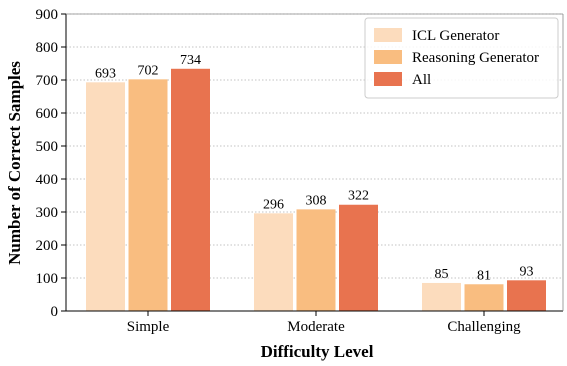  What do you see at coordinates (190, 60) in the screenshot?
I see `bar-value-label: 734` at bounding box center [190, 60].